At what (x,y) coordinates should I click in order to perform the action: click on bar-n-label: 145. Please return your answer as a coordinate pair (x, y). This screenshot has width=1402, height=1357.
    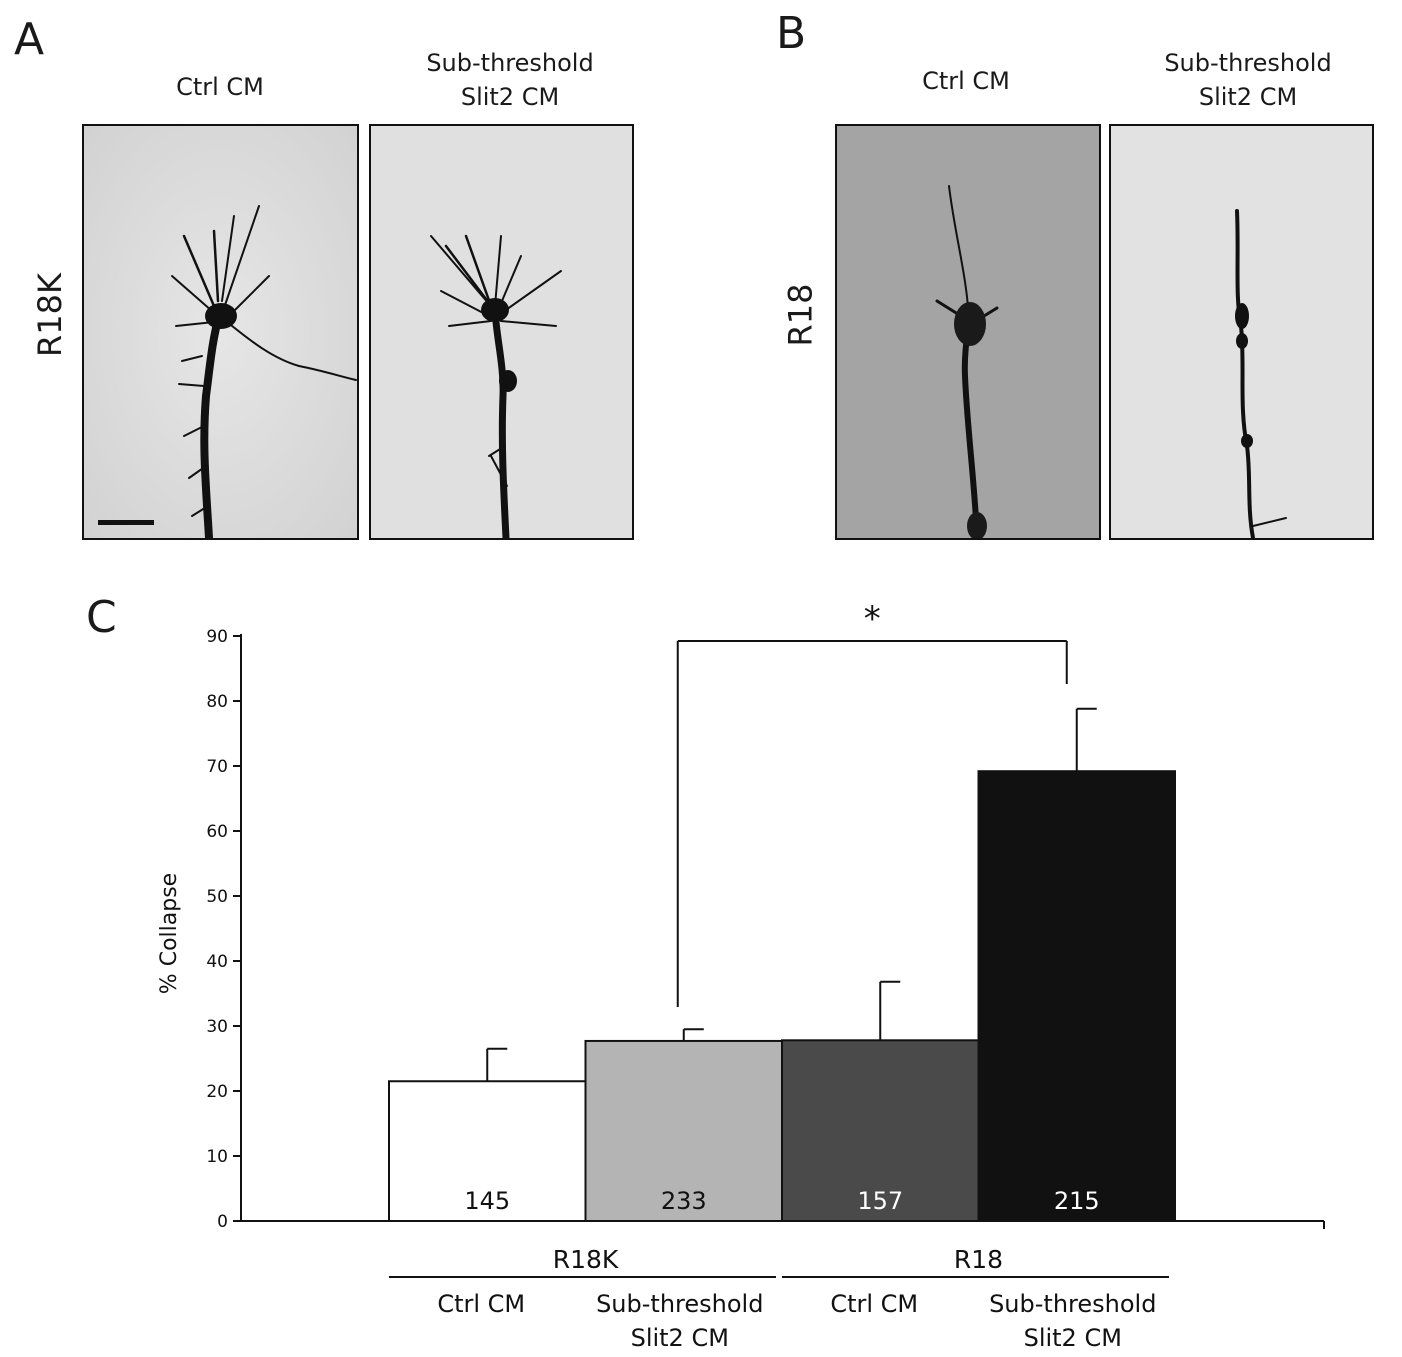
    Looking at the image, I should click on (487, 1201).